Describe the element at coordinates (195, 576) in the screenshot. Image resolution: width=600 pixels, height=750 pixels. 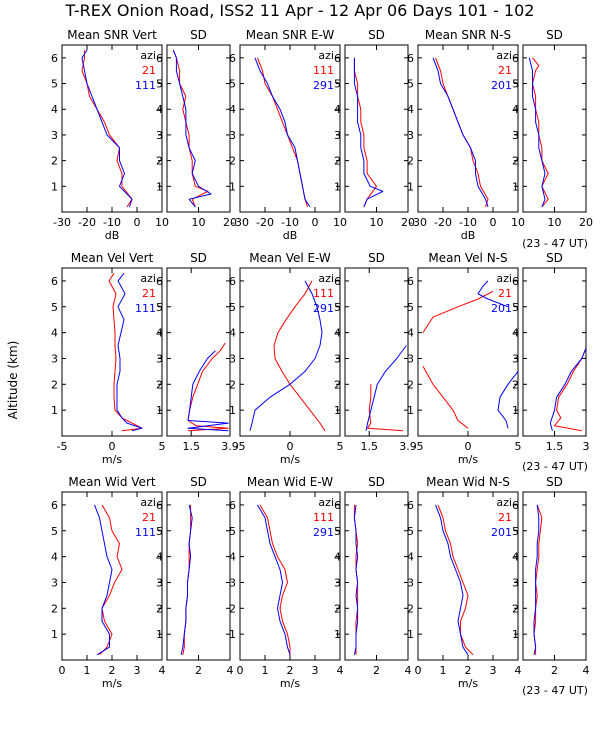
I see `panel-wid-vert-sd: SD 1 2 3 4 5 6 2 4` at that location.